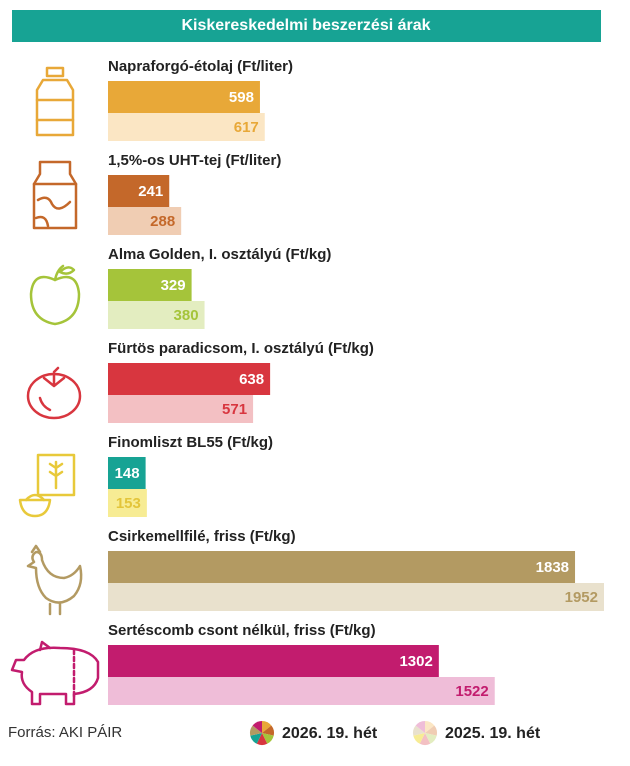  Describe the element at coordinates (234, 409) in the screenshot. I see `value-label: 571` at that location.